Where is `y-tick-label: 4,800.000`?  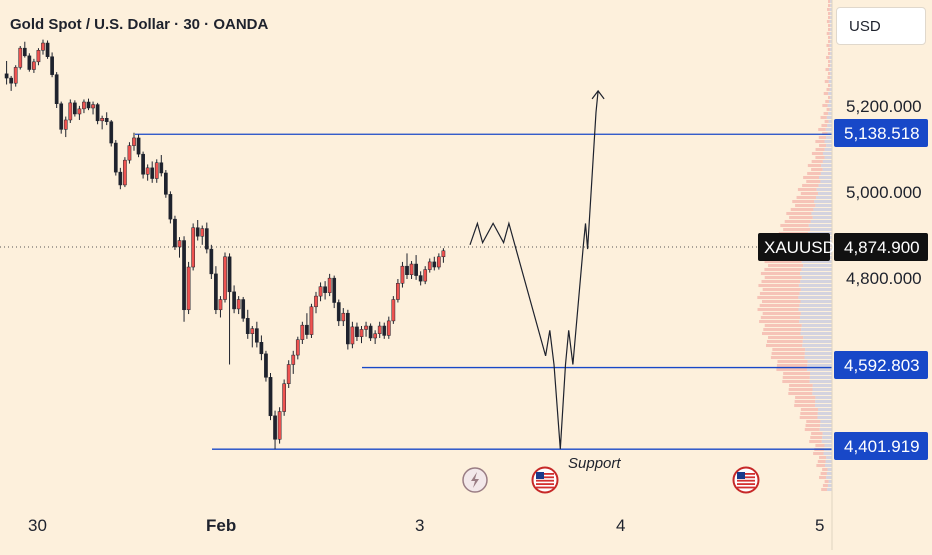
y-tick-label: 4,800.000 is located at coordinates (884, 278).